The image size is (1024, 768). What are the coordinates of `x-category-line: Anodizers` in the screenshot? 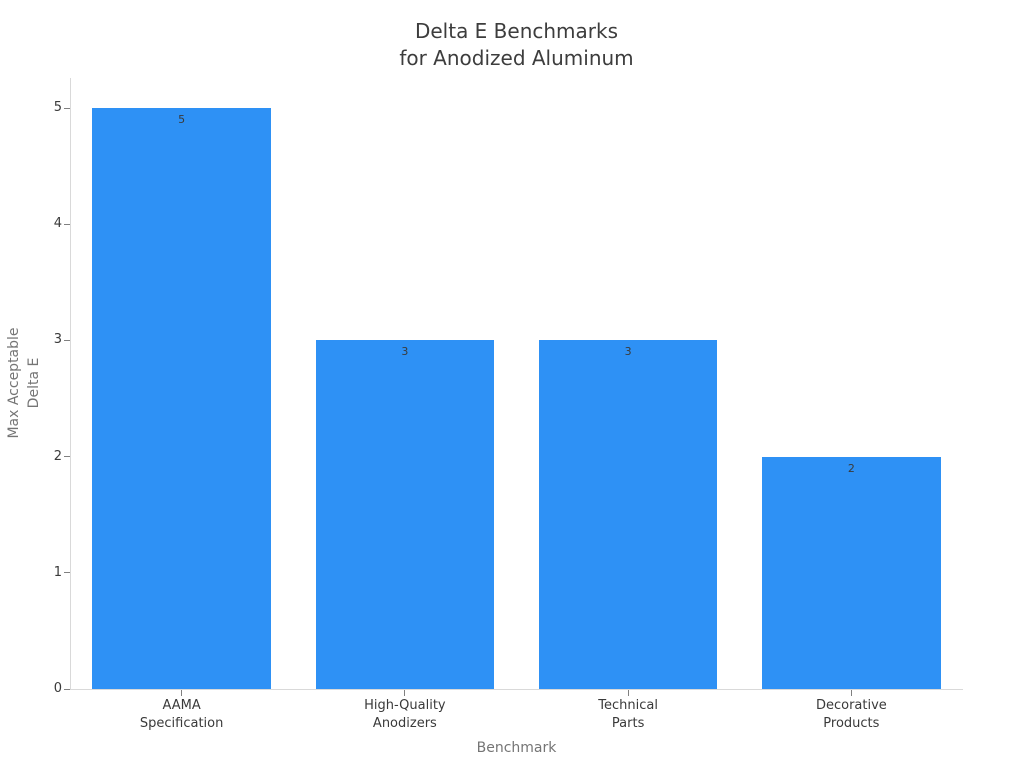 It's located at (404, 723).